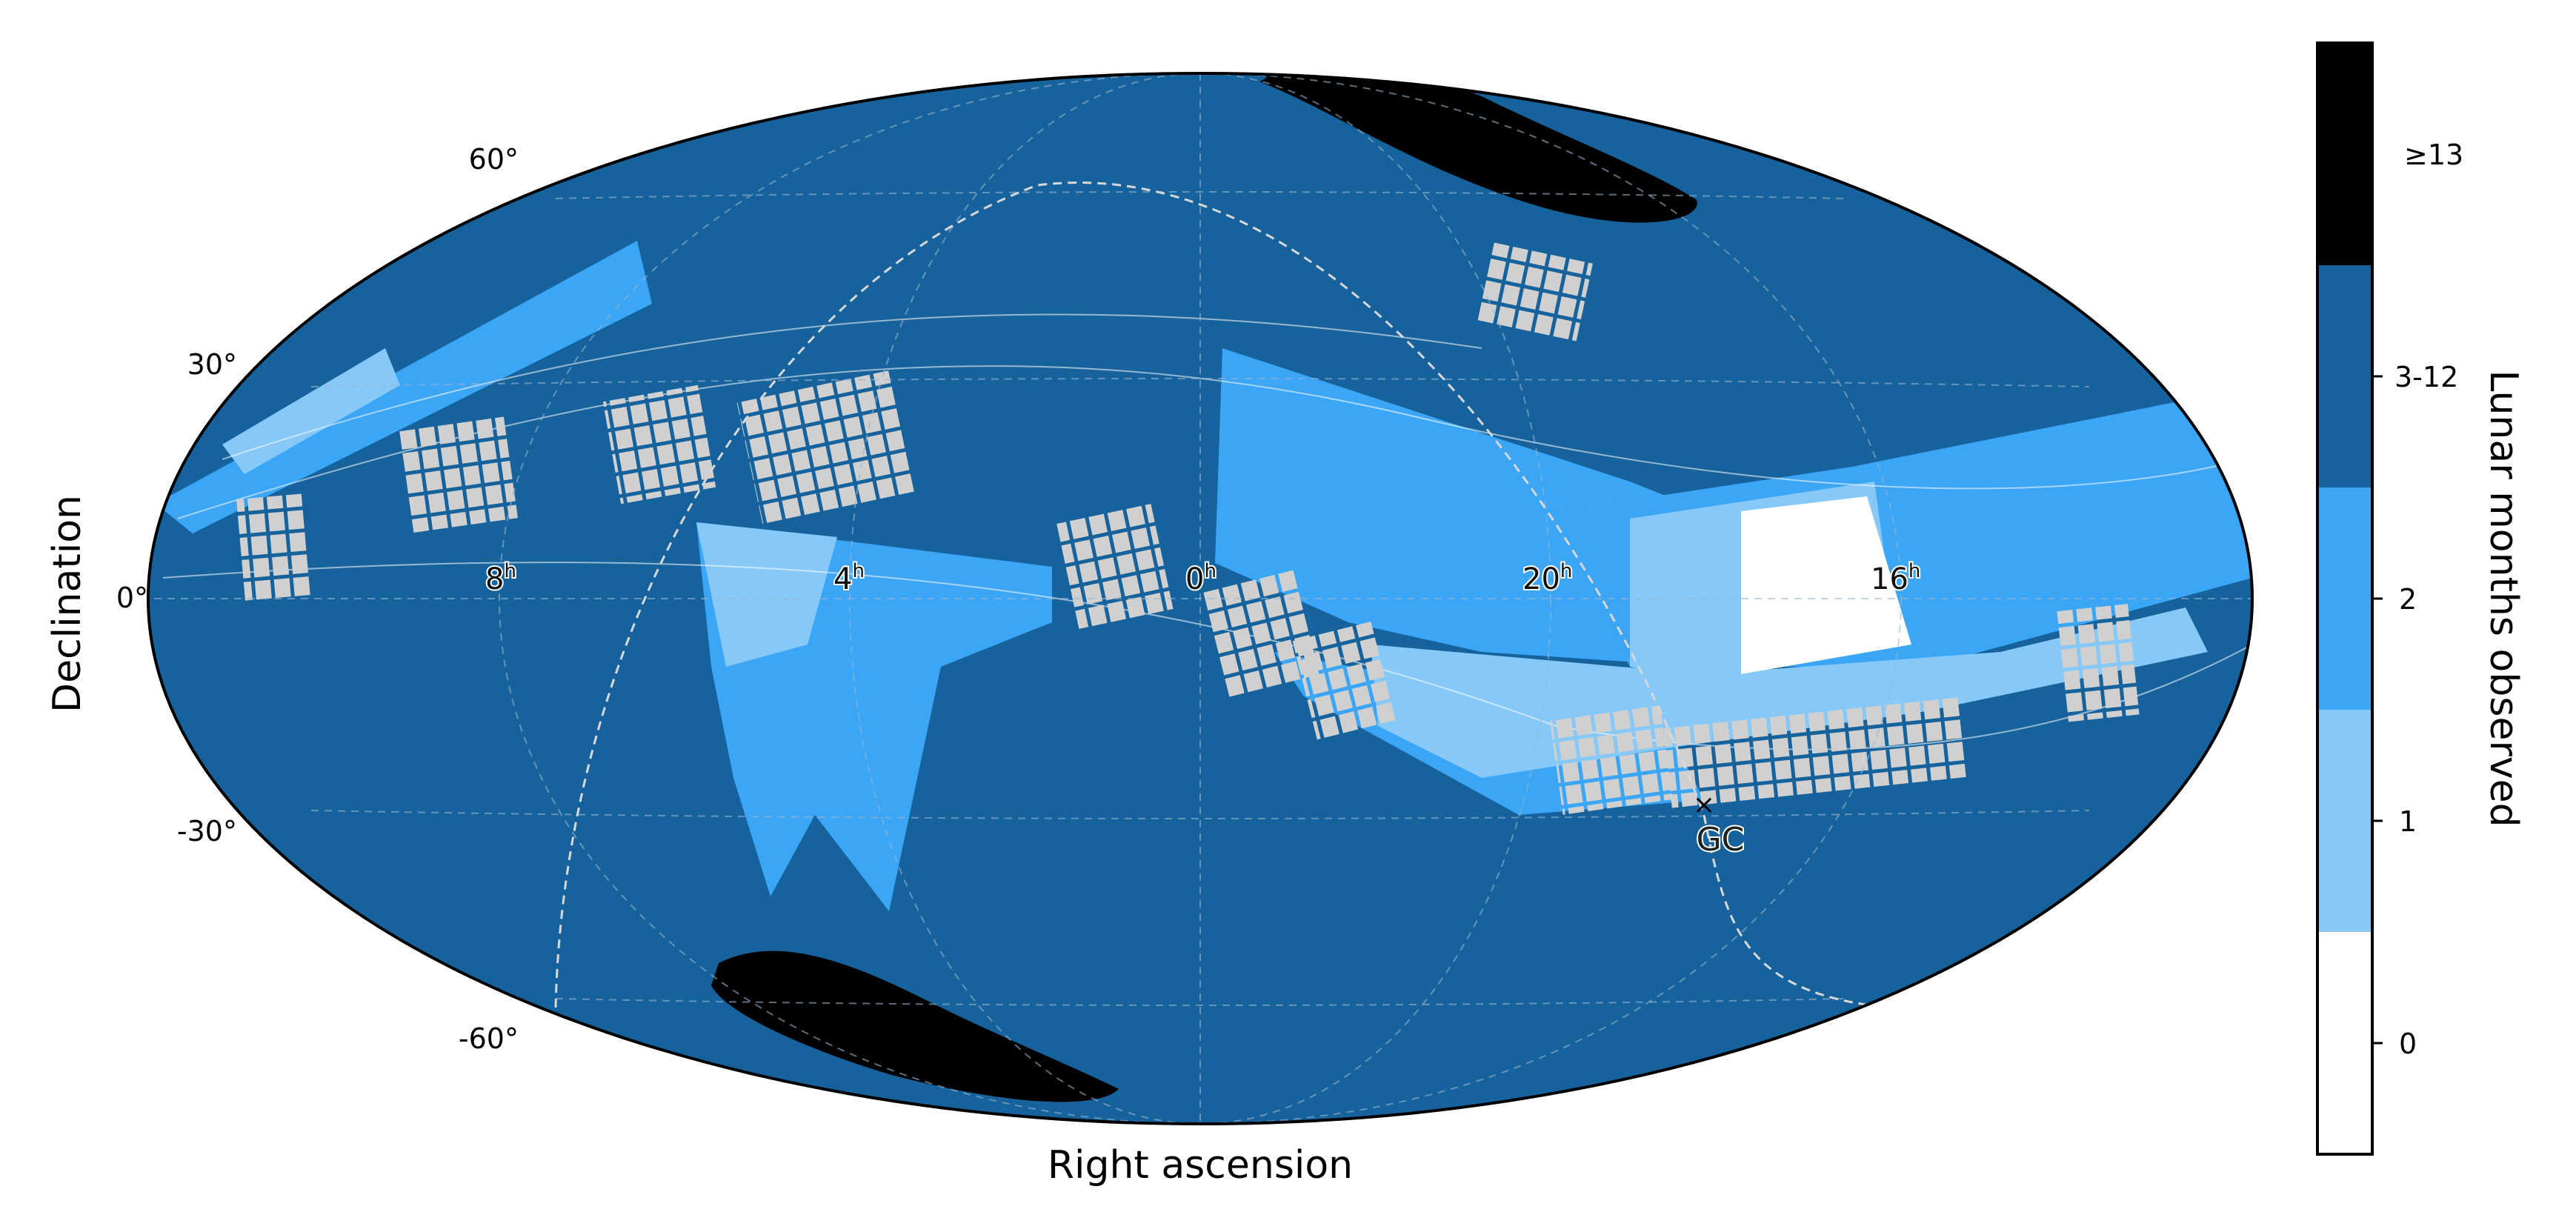 The image size is (2576, 1232). I want to click on ra-tick-20h: 20h, so click(1547, 578).